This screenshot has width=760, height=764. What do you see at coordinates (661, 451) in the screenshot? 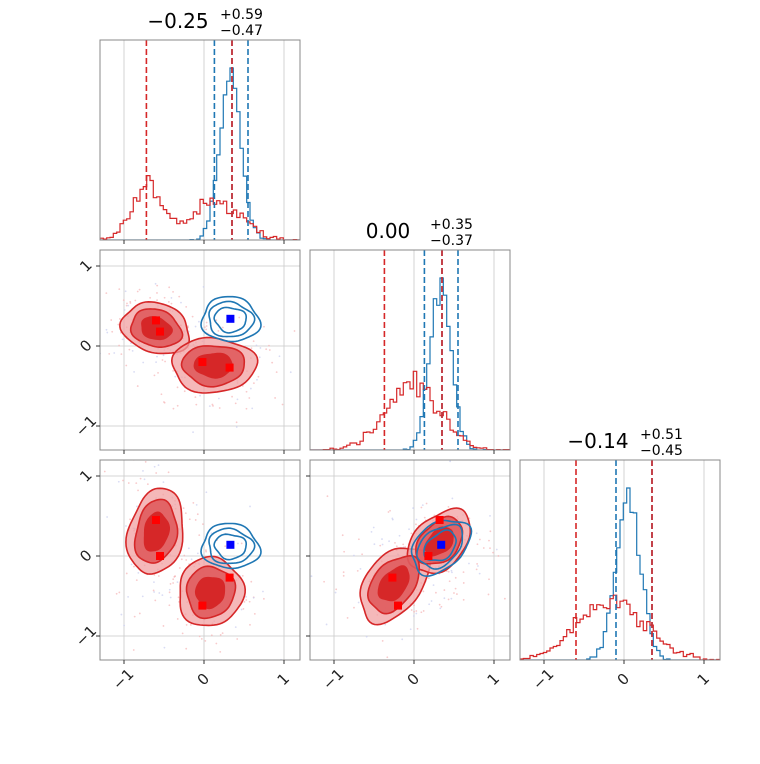
I see `title-minus: −0.45` at bounding box center [661, 451].